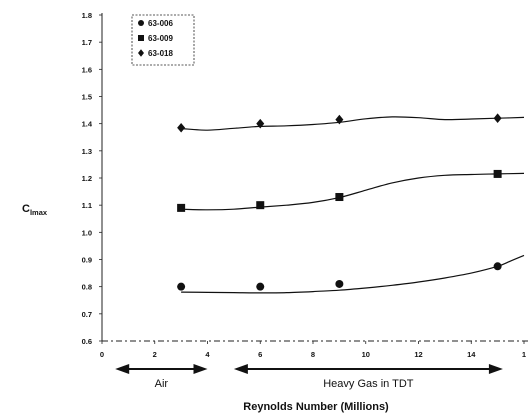  I want to click on y-tick-label: 1.4, so click(87, 124).